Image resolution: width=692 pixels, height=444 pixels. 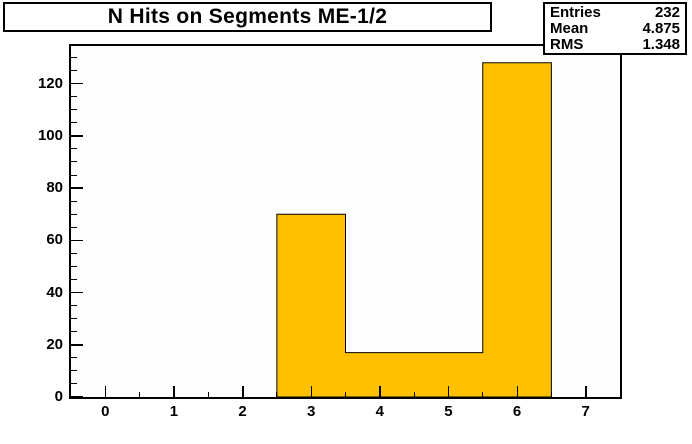 What do you see at coordinates (54, 188) in the screenshot?
I see `y-tick-label: 80` at bounding box center [54, 188].